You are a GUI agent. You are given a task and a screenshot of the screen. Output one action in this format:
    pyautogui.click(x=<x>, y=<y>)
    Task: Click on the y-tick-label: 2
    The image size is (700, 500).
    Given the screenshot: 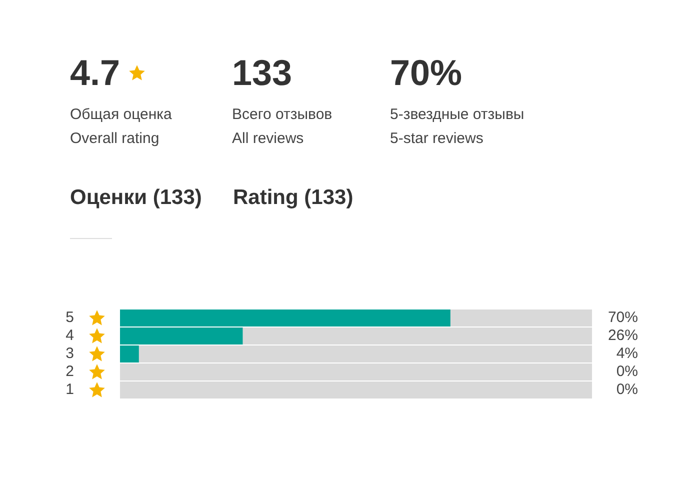 What is the action you would take?
    pyautogui.click(x=70, y=371)
    